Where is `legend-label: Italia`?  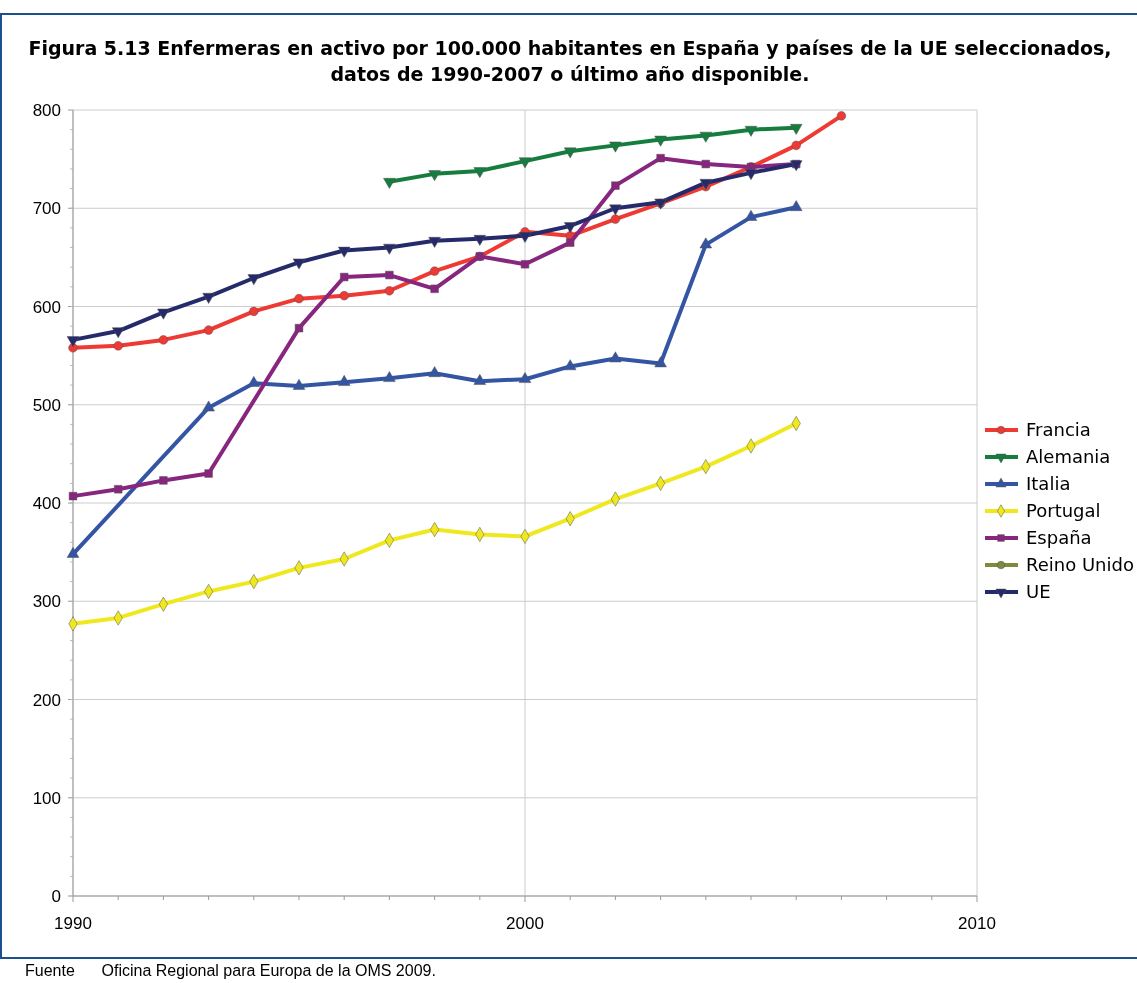 legend-label: Italia is located at coordinates (1048, 483).